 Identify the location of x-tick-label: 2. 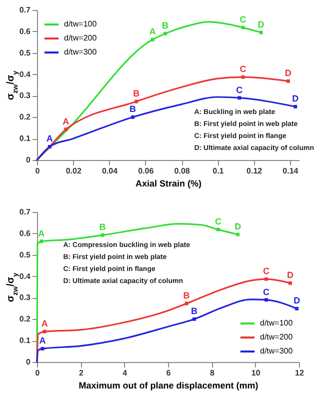
(81, 373).